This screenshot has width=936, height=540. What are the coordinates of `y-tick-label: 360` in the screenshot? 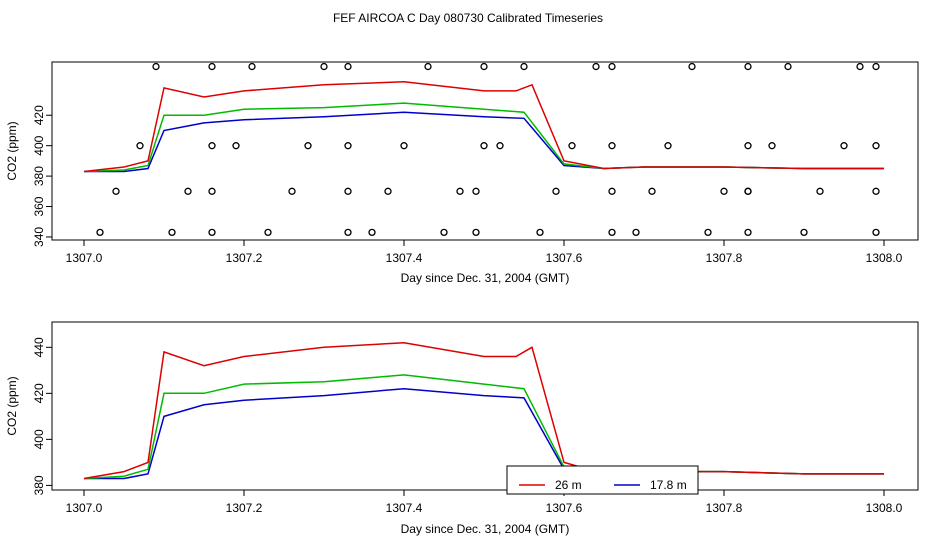 It's located at (39, 206).